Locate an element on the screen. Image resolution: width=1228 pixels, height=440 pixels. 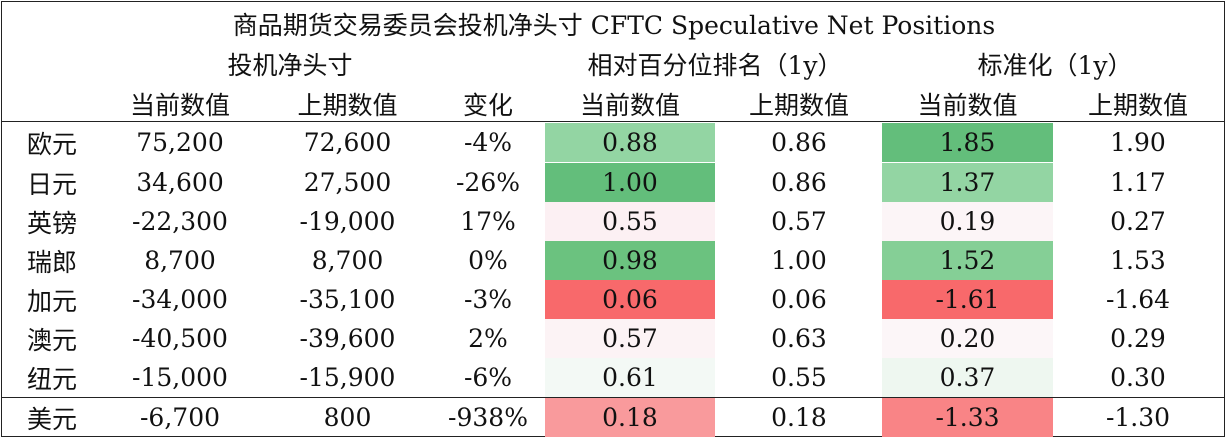
cell: 0.20 is located at coordinates (967, 338).